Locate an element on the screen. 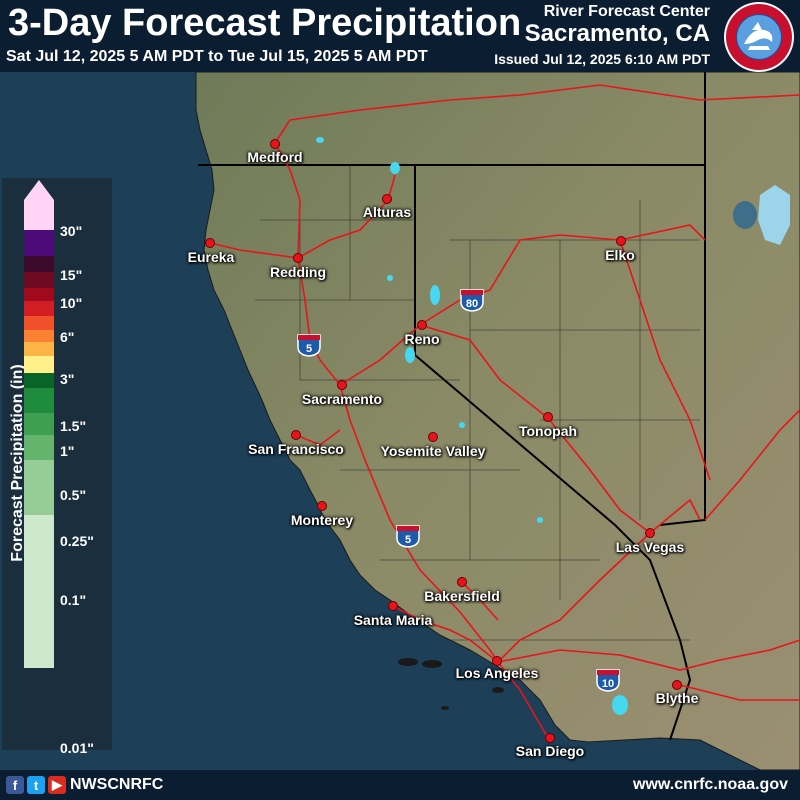 Image resolution: width=800 pixels, height=800 pixels. nws-logo is located at coordinates (759, 37).